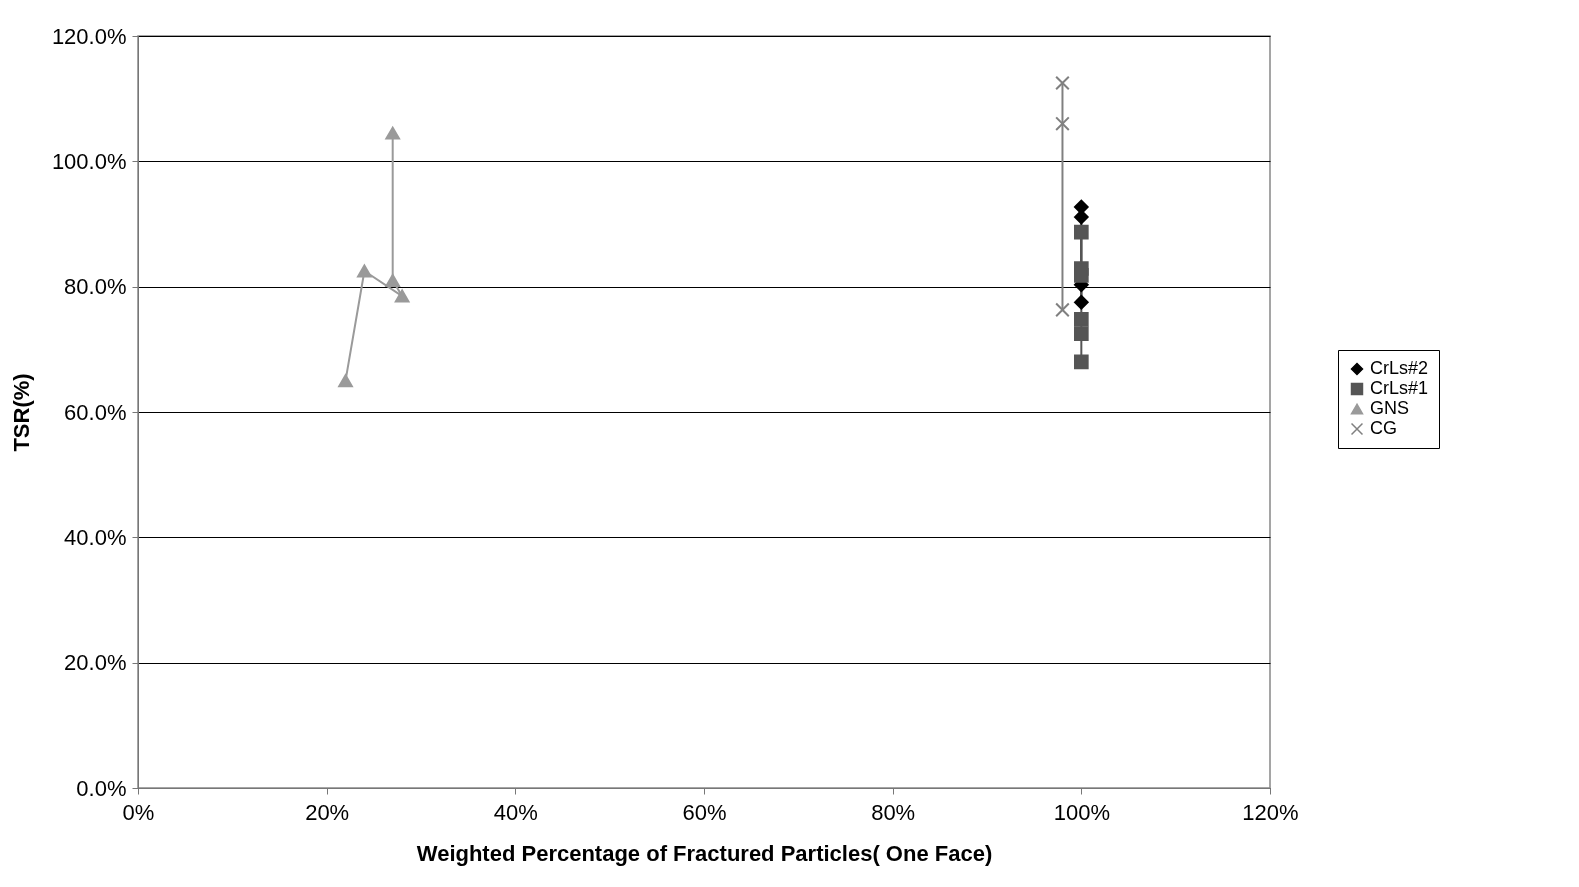 The height and width of the screenshot is (887, 1579). Describe the element at coordinates (89, 161) in the screenshot. I see `y-tick-label: 100.0%` at that location.